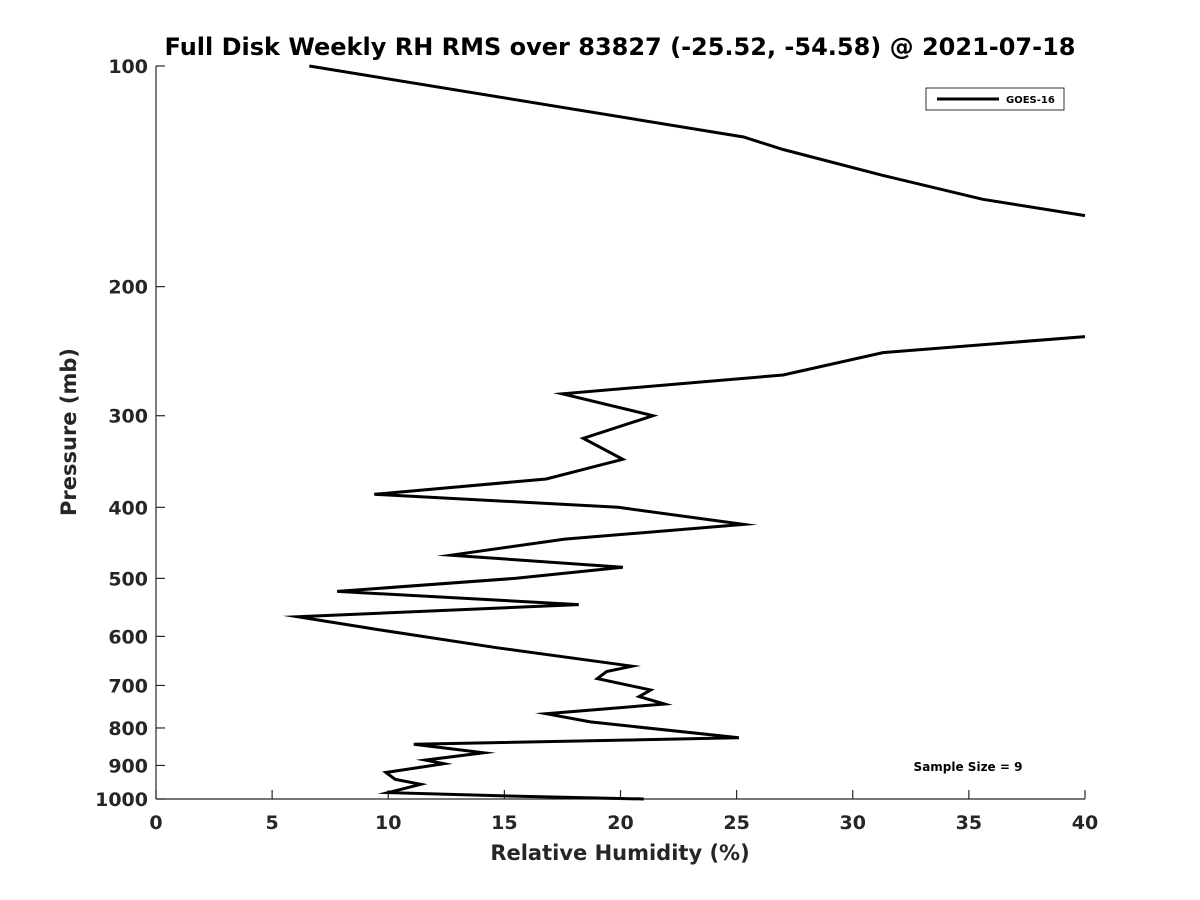 The image size is (1200, 900). I want to click on x-tick-label: 40, so click(1085, 823).